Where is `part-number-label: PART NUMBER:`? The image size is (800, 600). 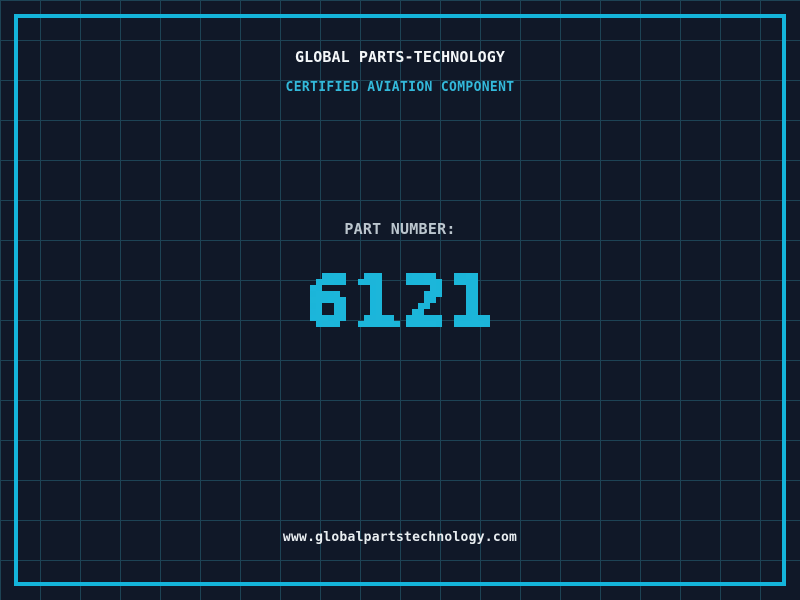
part-number-label: PART NUMBER: is located at coordinates (400, 229).